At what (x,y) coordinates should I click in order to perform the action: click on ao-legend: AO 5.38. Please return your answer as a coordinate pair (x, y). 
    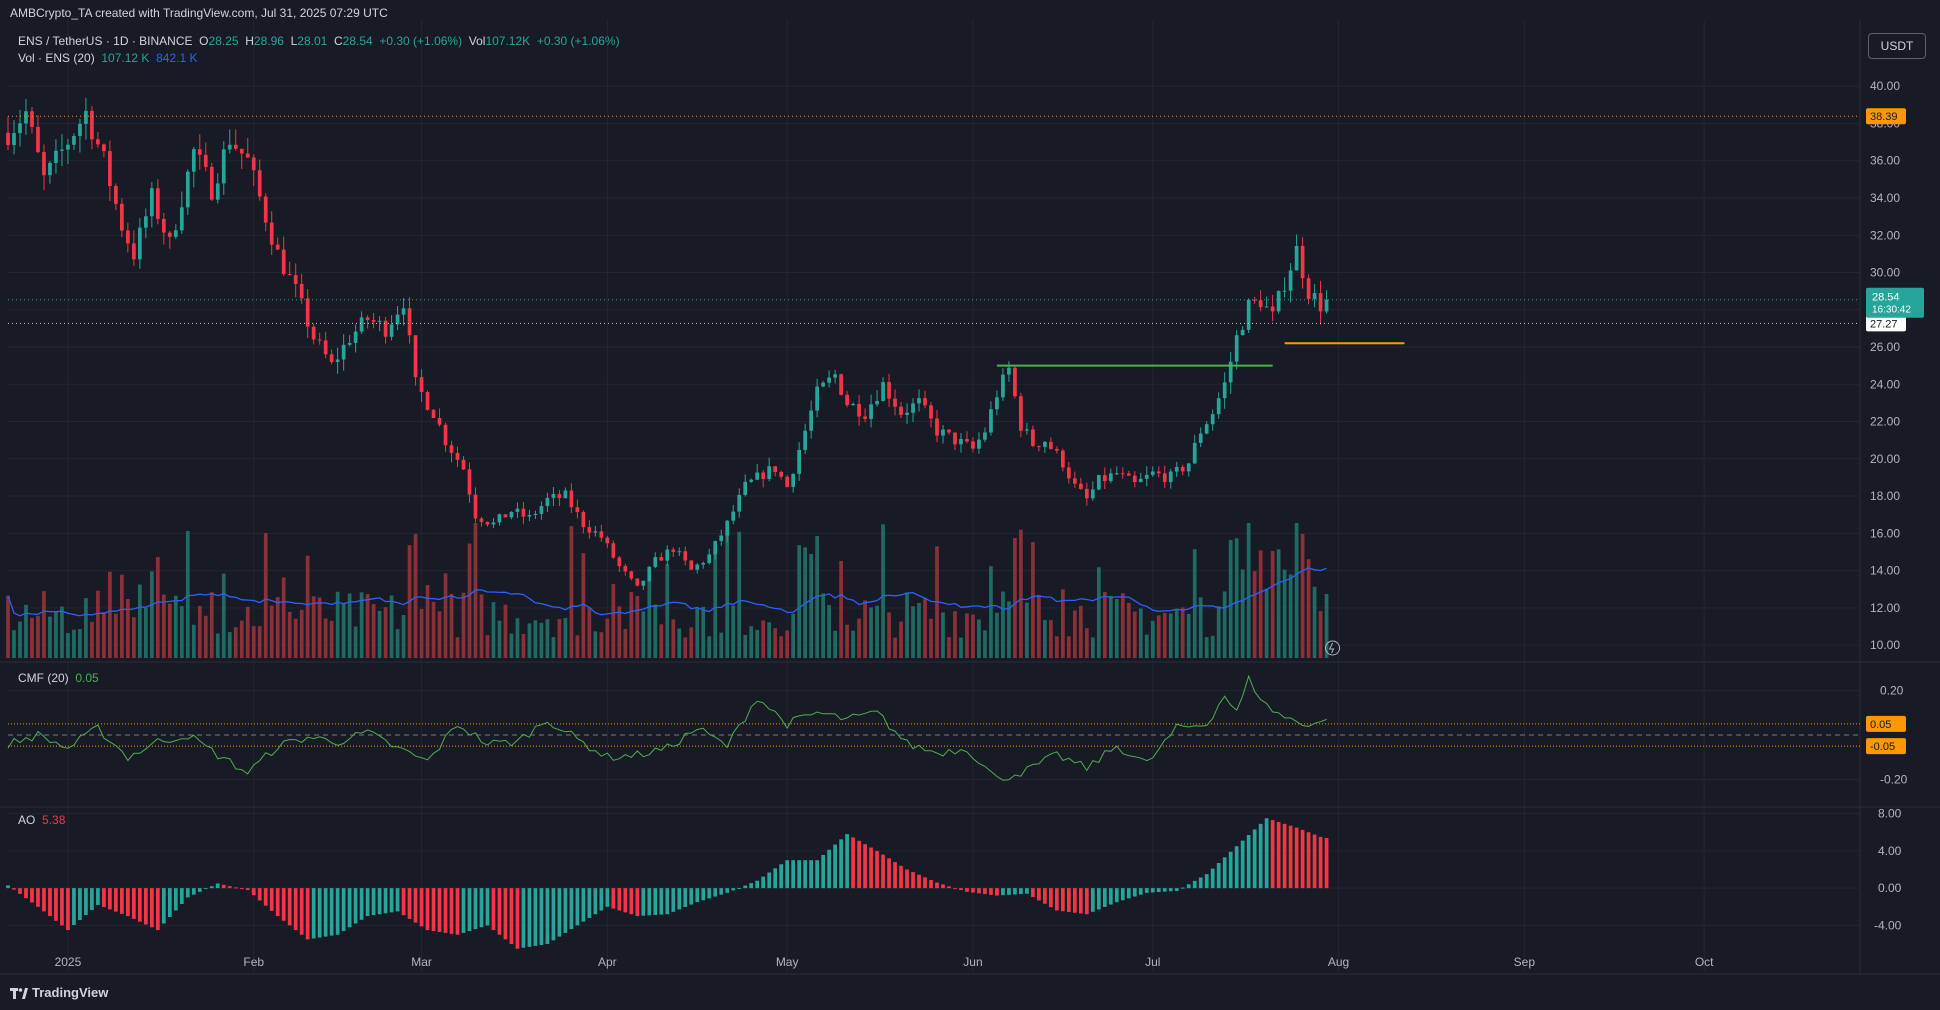
    Looking at the image, I should click on (41, 820).